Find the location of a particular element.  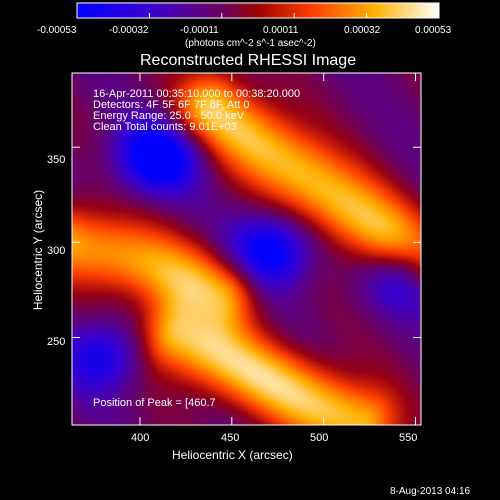

info-line: Clean Total counts: 9.01E+03 is located at coordinates (165, 127).